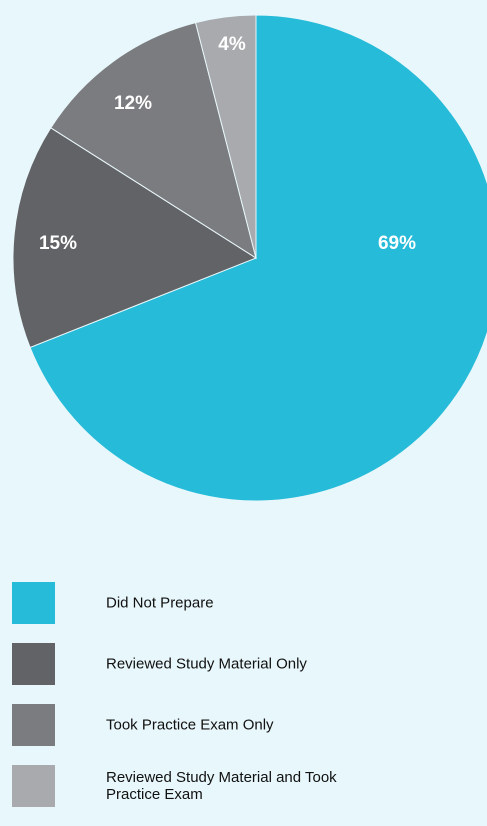 The image size is (487, 826). Describe the element at coordinates (33, 664) in the screenshot. I see `legend-swatch-reviewed-study-material-only` at that location.